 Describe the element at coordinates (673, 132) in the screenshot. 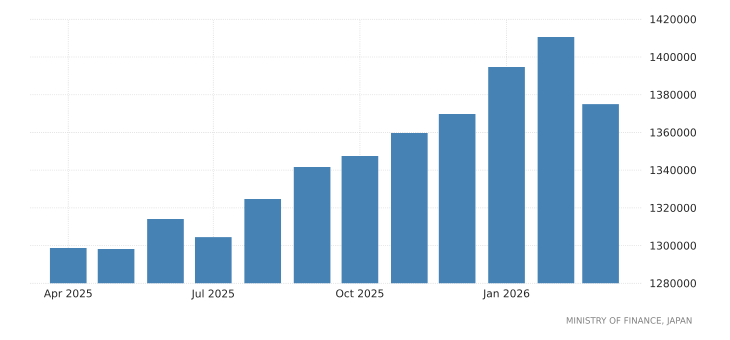

I see `y-tick-label: 1360000` at that location.